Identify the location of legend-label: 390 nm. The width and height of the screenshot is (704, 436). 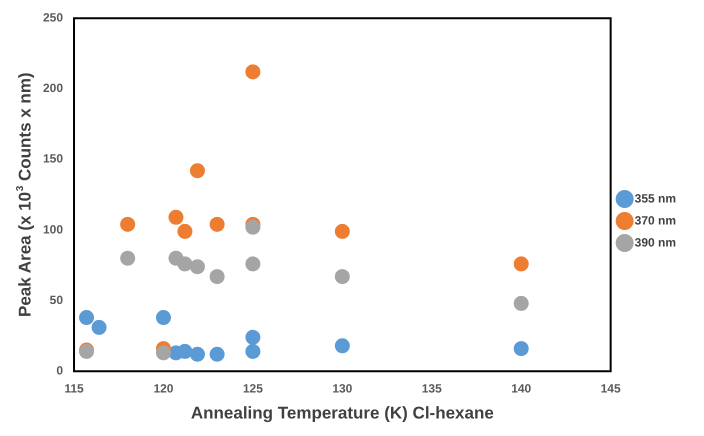
(655, 242).